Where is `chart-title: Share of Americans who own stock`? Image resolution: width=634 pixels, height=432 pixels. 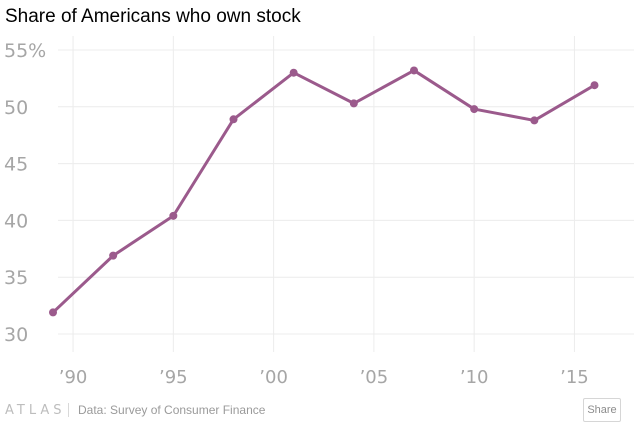
chart-title: Share of Americans who own stock is located at coordinates (153, 16).